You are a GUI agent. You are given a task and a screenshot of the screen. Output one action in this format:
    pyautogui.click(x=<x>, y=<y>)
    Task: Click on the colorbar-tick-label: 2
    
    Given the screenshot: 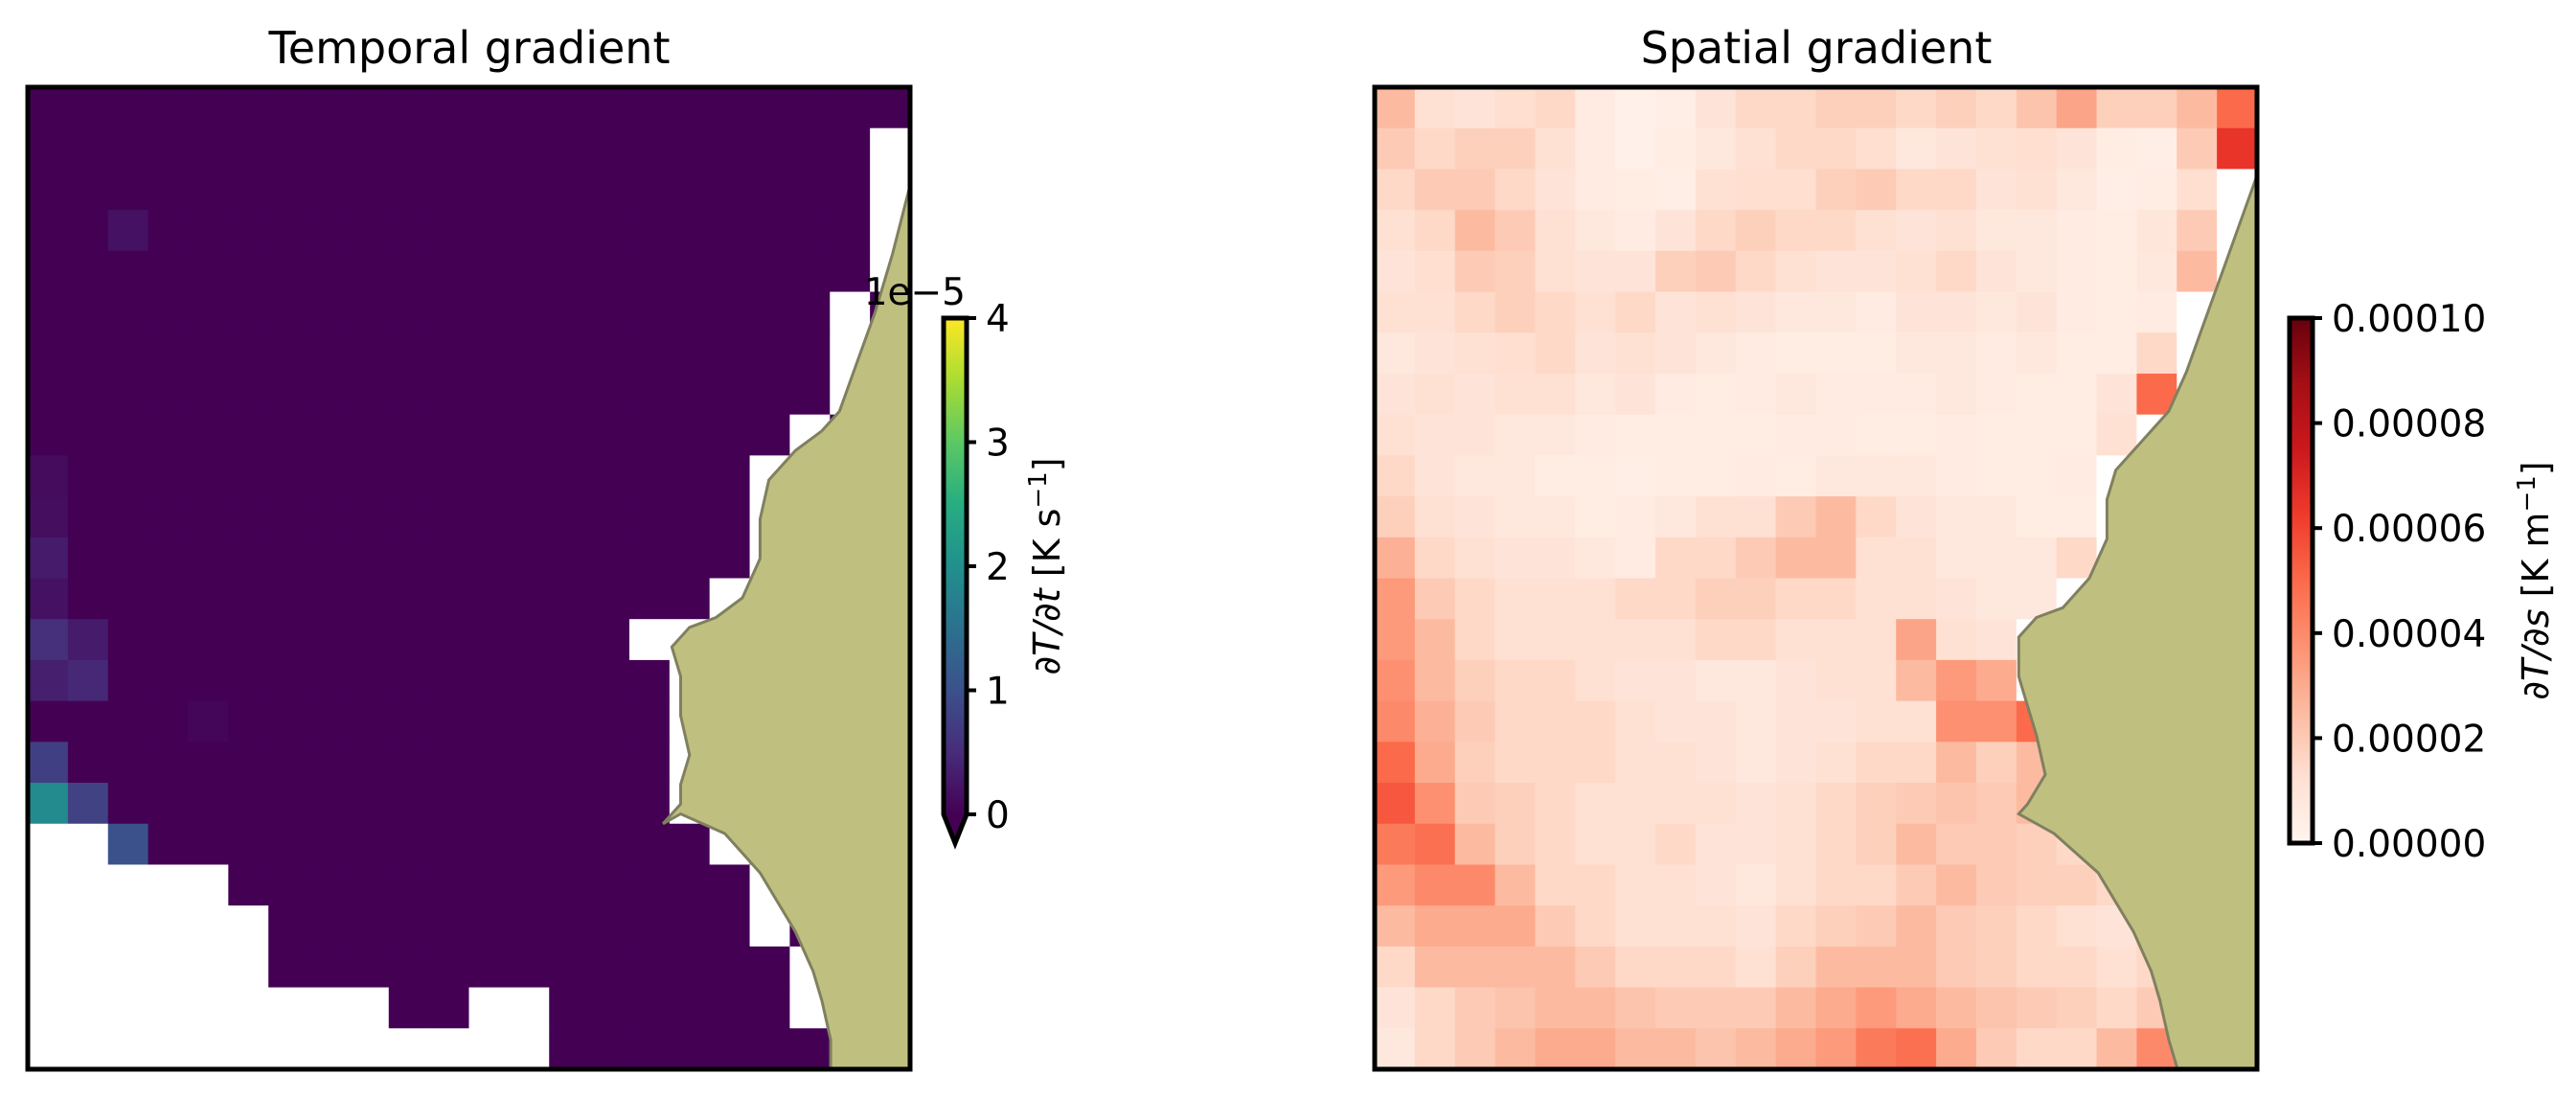 What is the action you would take?
    pyautogui.click(x=998, y=567)
    